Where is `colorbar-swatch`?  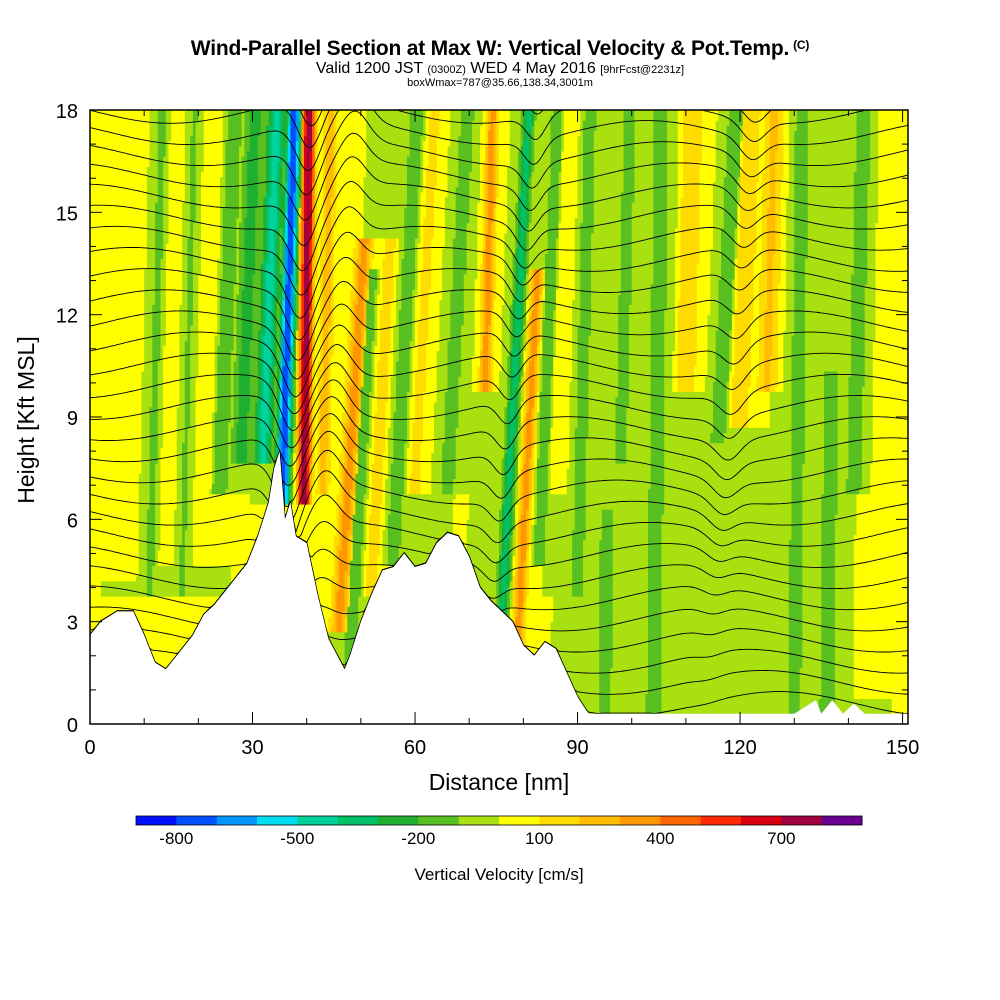 colorbar-swatch is located at coordinates (560, 820).